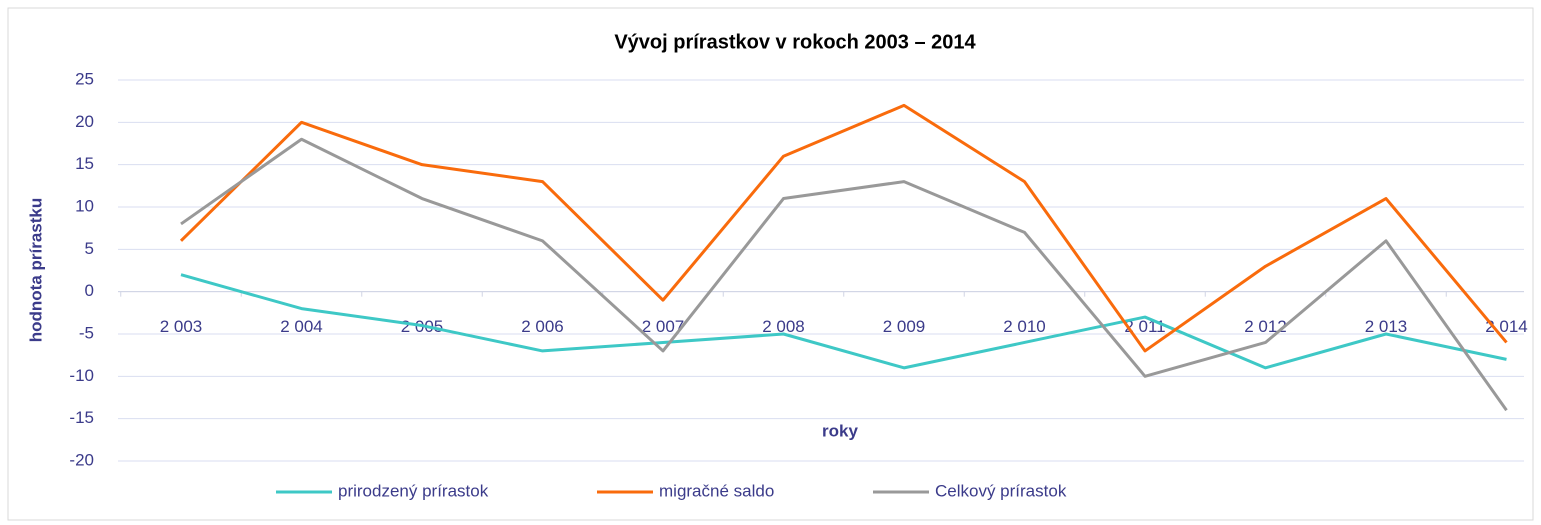 Image resolution: width=1541 pixels, height=525 pixels. Describe the element at coordinates (84, 78) in the screenshot. I see `y-tick-label: 25` at that location.